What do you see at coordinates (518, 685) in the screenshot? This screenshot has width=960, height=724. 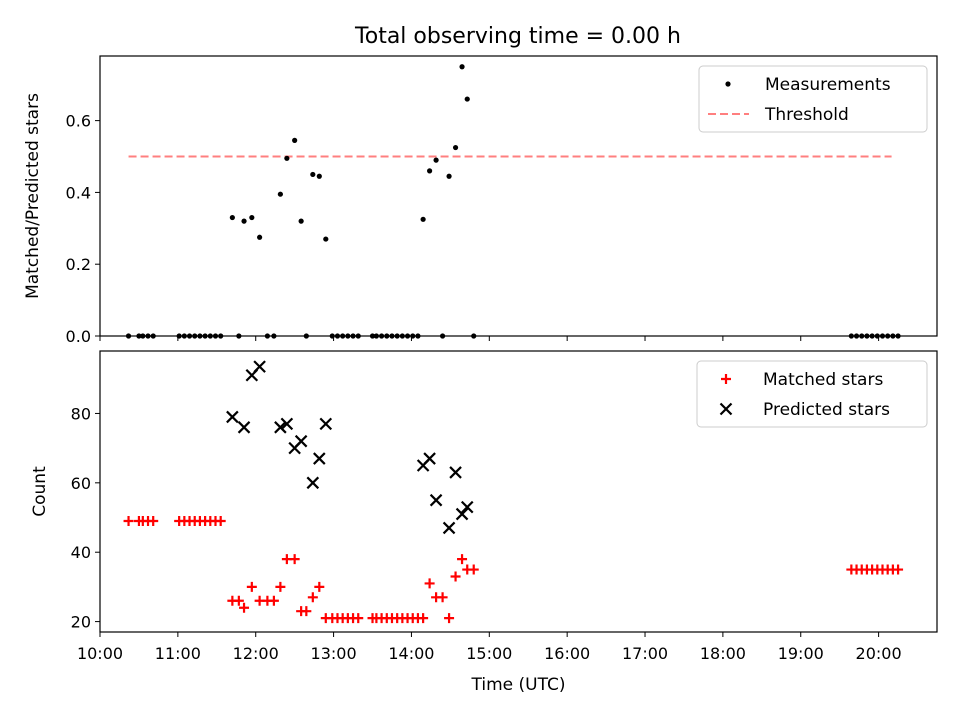 I see `x-axis-label: Time (UTC)` at bounding box center [518, 685].